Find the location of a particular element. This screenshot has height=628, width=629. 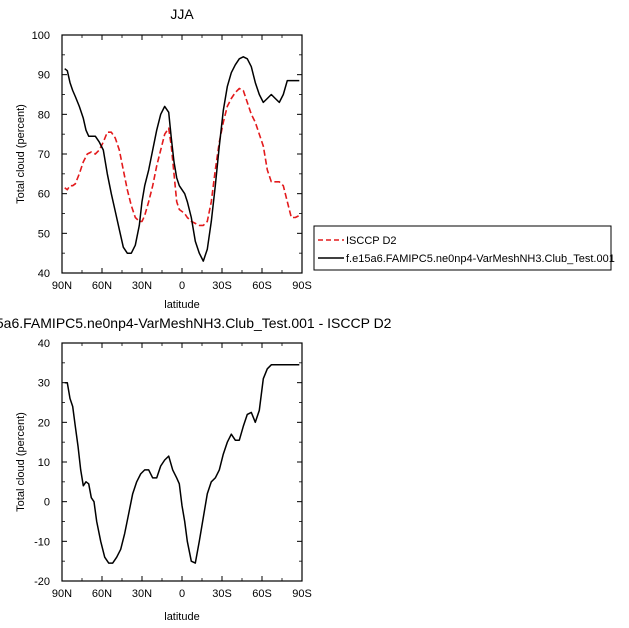

top-y-axis-label: Total cloud (percent) is located at coordinates (21, 154).